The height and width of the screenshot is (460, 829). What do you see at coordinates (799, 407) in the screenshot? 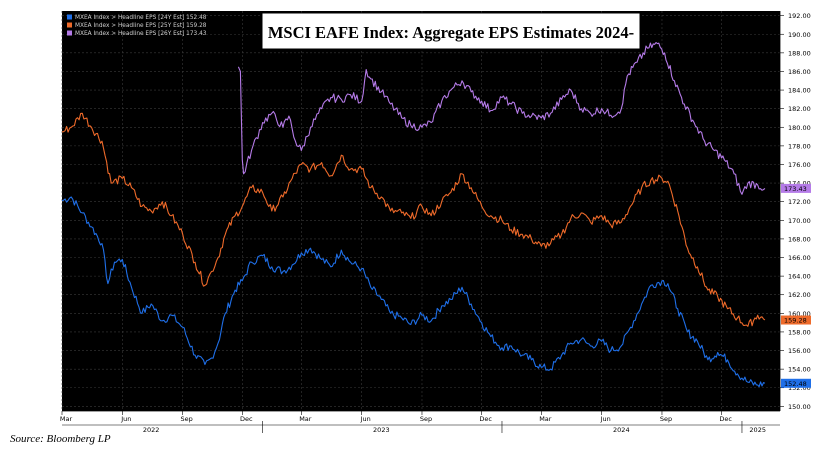
I see `y-tick-label: 150.00` at bounding box center [799, 407].